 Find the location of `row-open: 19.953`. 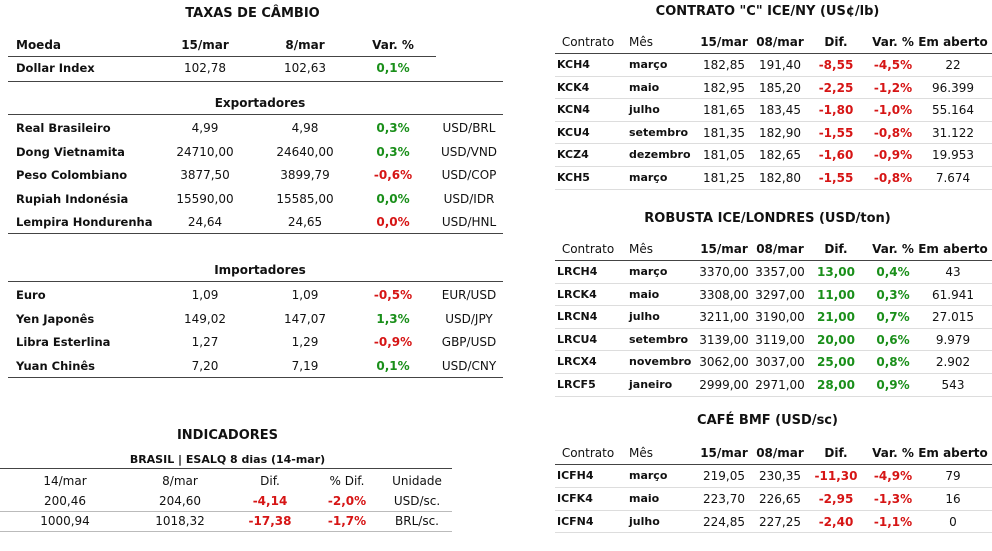

row-open: 19.953 is located at coordinates (953, 155).